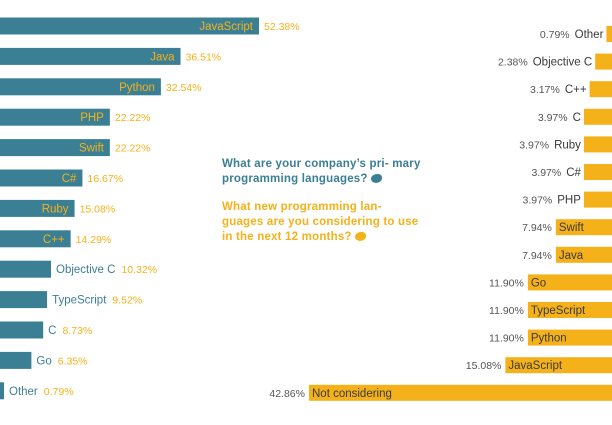 This screenshot has height=425, width=612. I want to click on value-label-new-4: 3.97%, so click(534, 145).